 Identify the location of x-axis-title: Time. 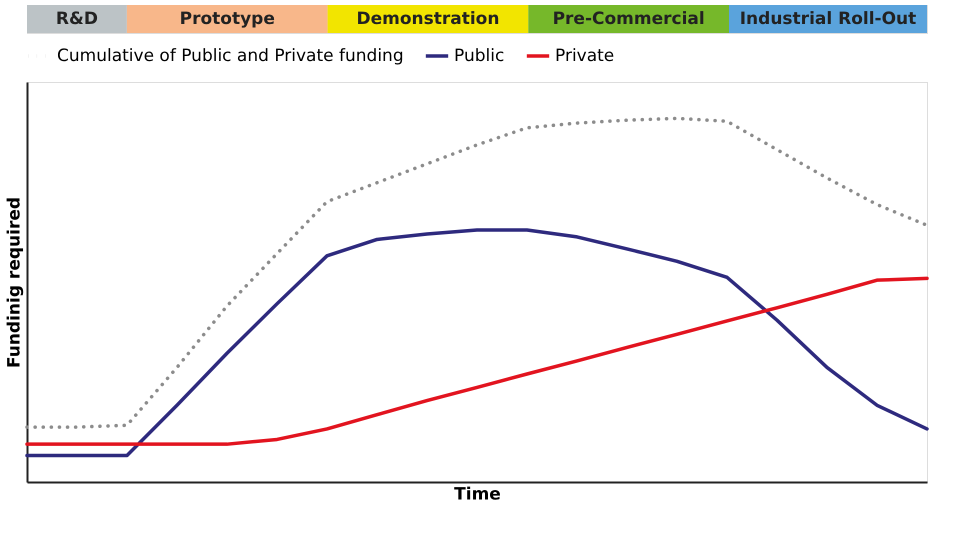
(477, 494).